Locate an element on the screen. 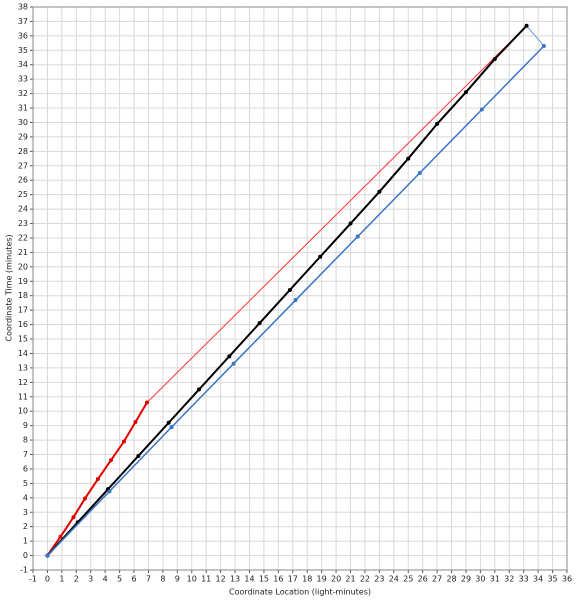 This screenshot has height=600, width=578. x-tick-label: 7 is located at coordinates (148, 579).